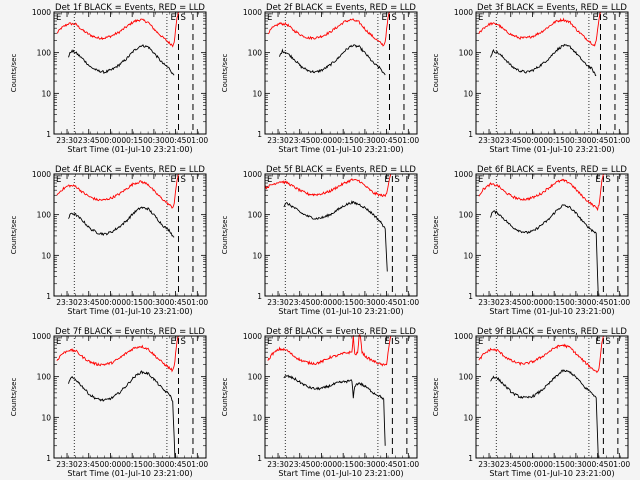  I want to click on chart-title: Det 7f BLACK = Events, RED = LLD, so click(130, 332).